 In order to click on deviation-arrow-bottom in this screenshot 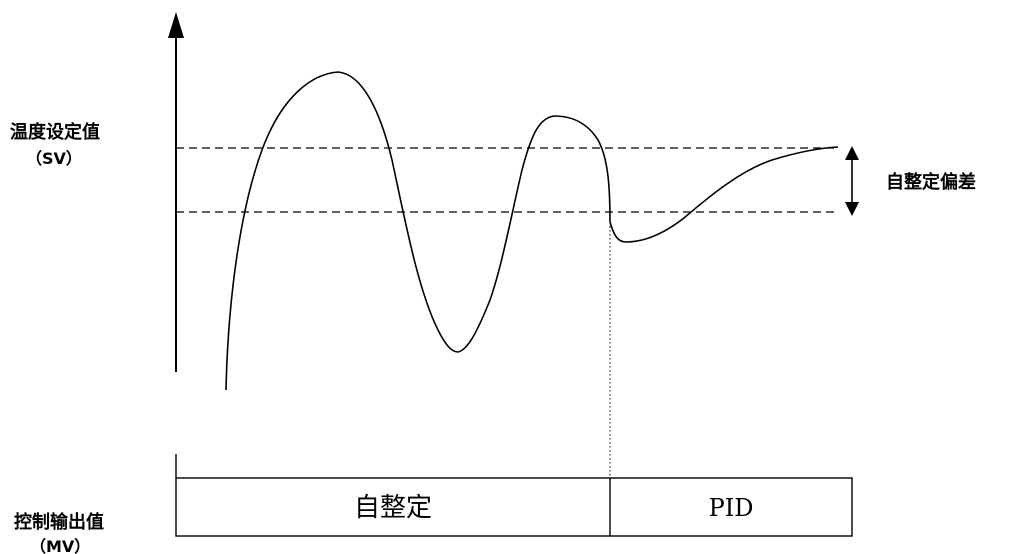, I will do `click(852, 209)`.